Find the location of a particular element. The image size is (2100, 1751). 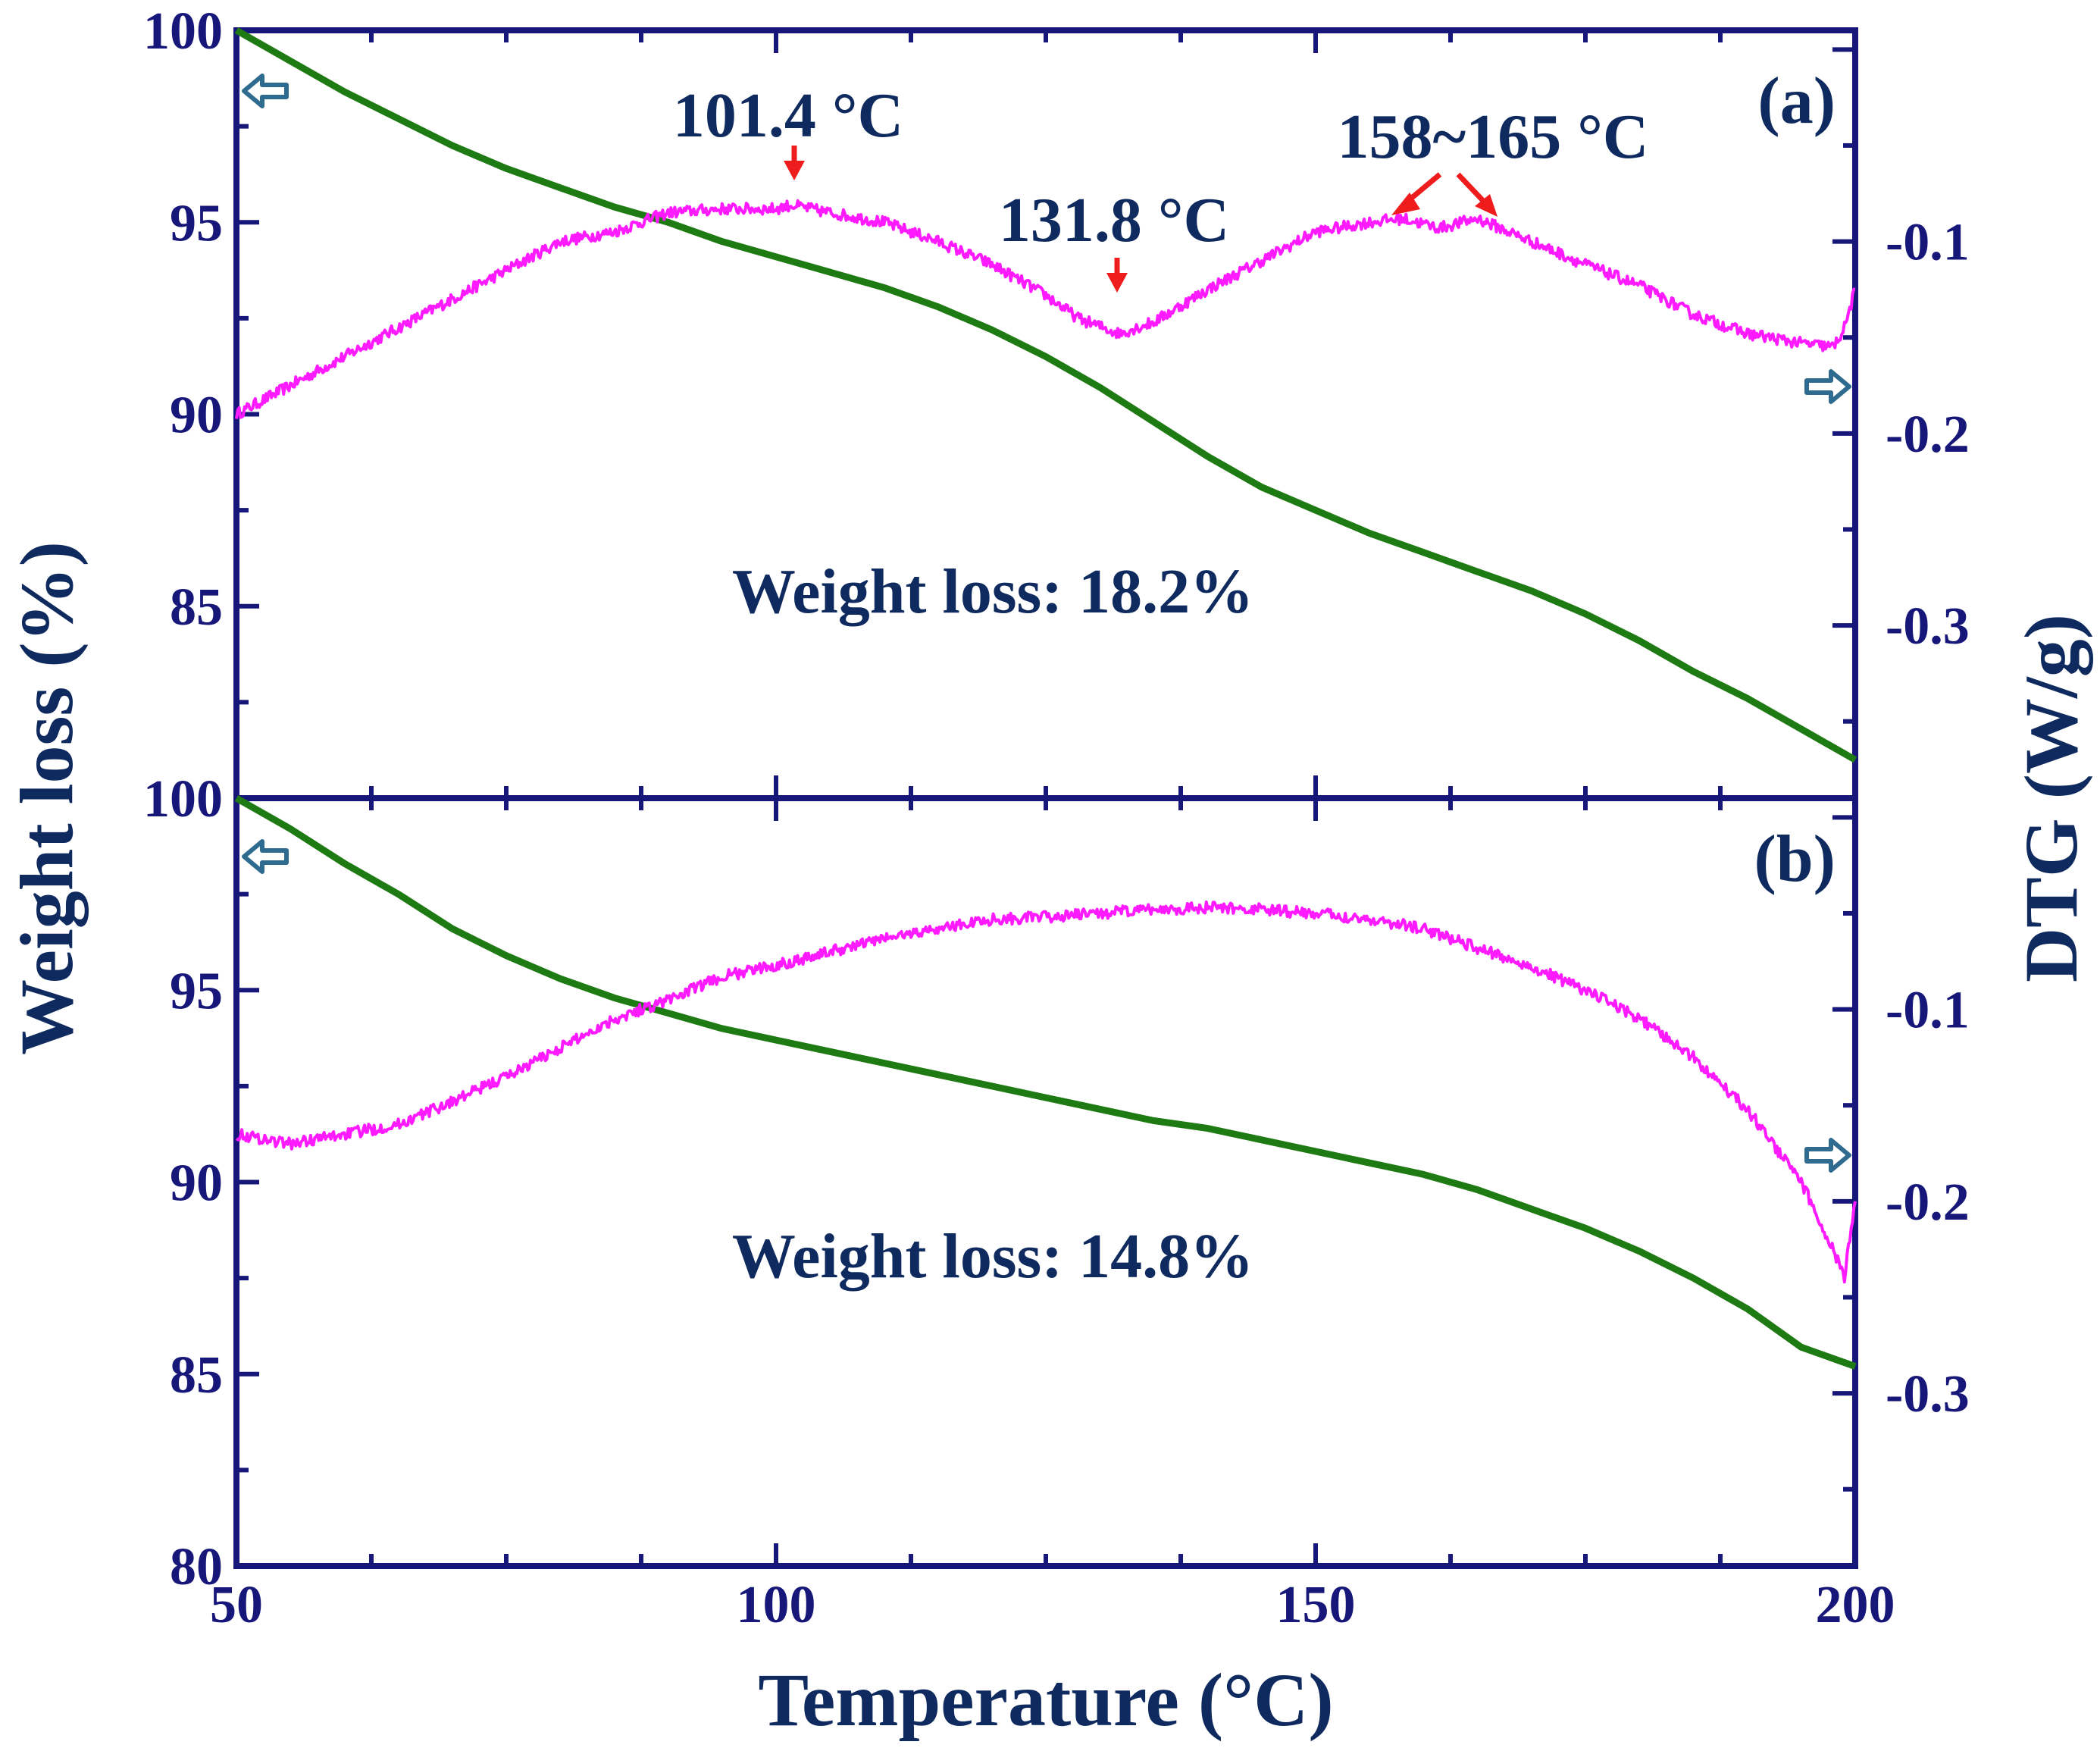

peak-label-101: 101.4 °C is located at coordinates (788, 116).